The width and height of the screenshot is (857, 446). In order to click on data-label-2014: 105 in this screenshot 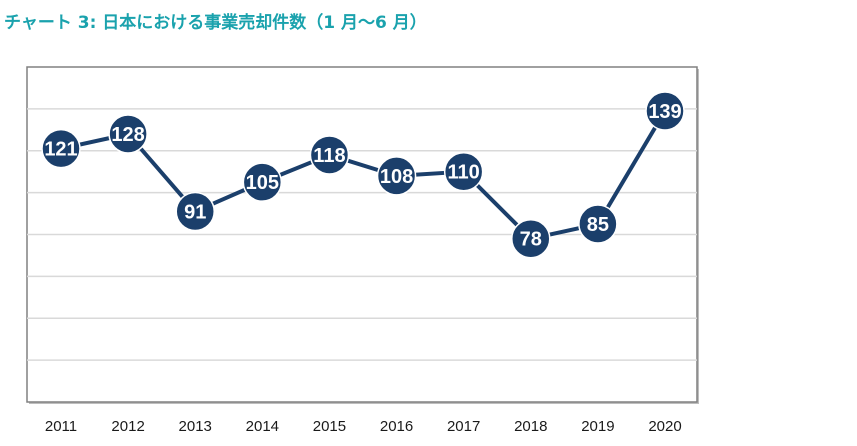, I will do `click(262, 183)`.